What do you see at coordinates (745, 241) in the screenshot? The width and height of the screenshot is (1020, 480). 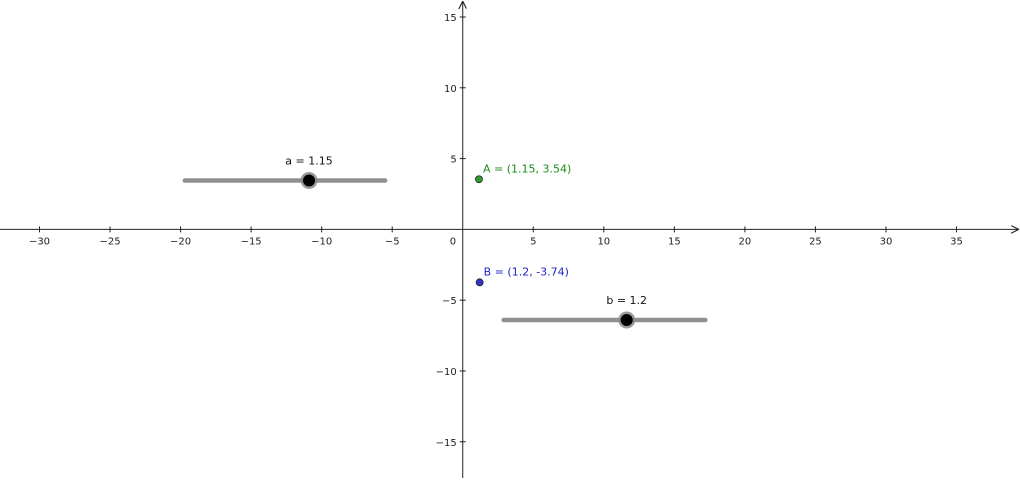 I see `x-tick-label: 20` at bounding box center [745, 241].